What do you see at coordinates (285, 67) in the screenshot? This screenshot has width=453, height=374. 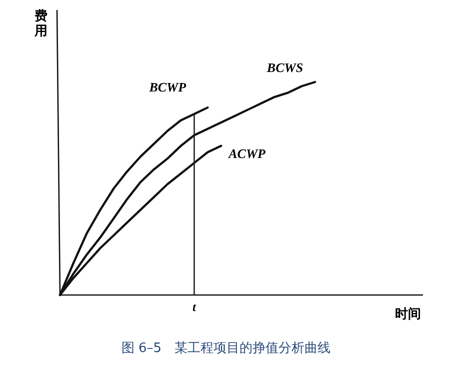 I see `series-label: BCWS` at bounding box center [285, 67].